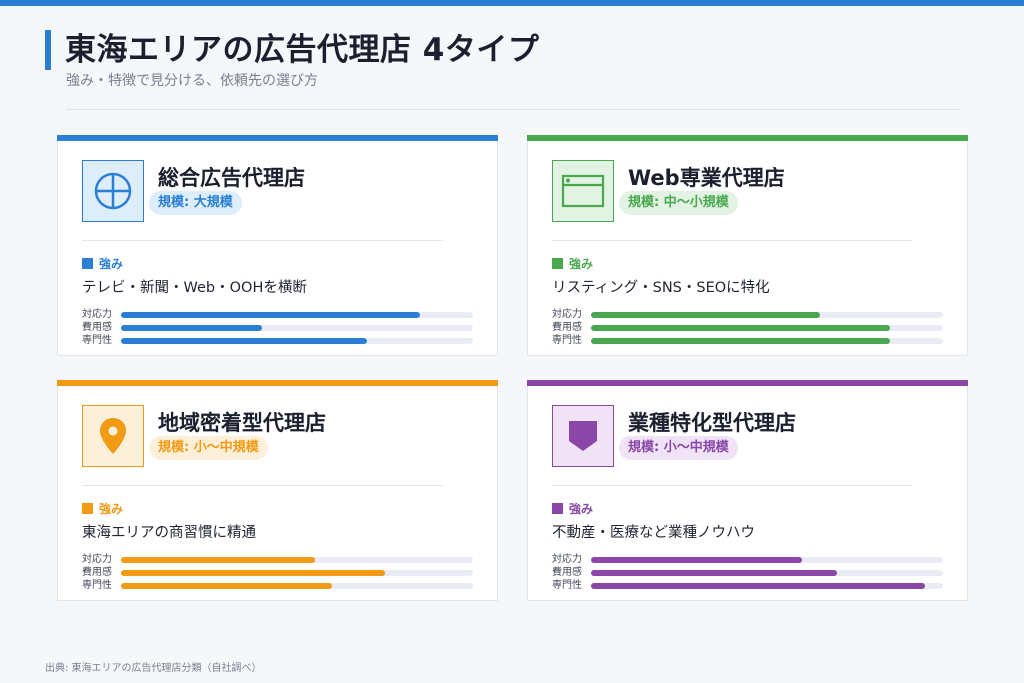 This screenshot has width=1024, height=683. I want to click on header-divider, so click(513, 109).